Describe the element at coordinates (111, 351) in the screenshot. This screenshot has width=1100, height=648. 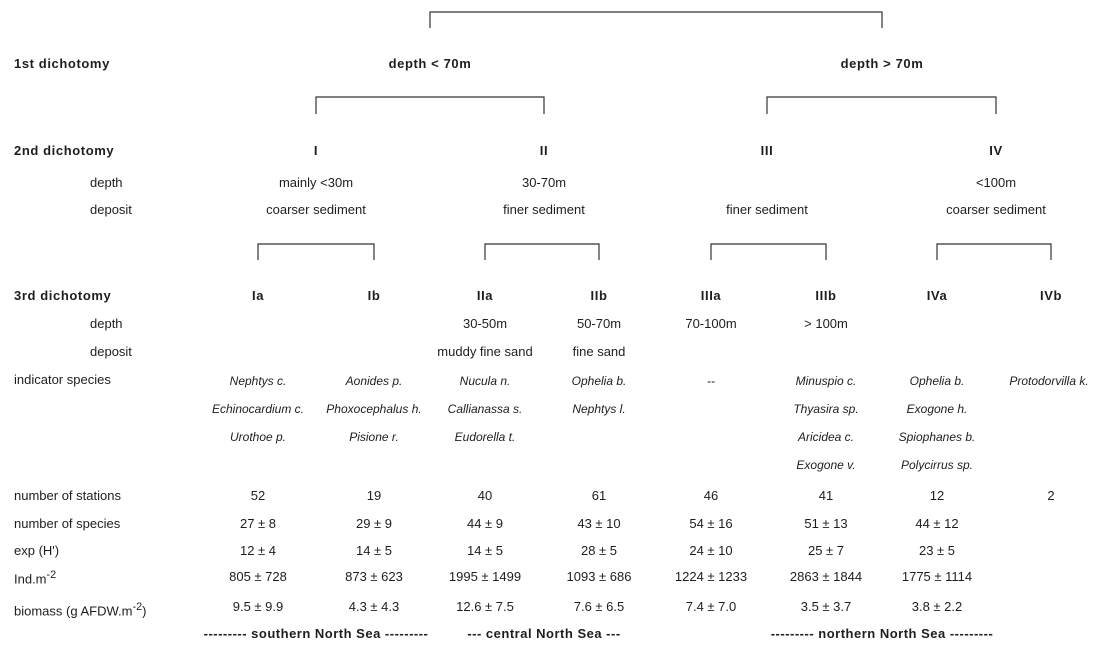
I see `label-third-deposit: deposit` at that location.